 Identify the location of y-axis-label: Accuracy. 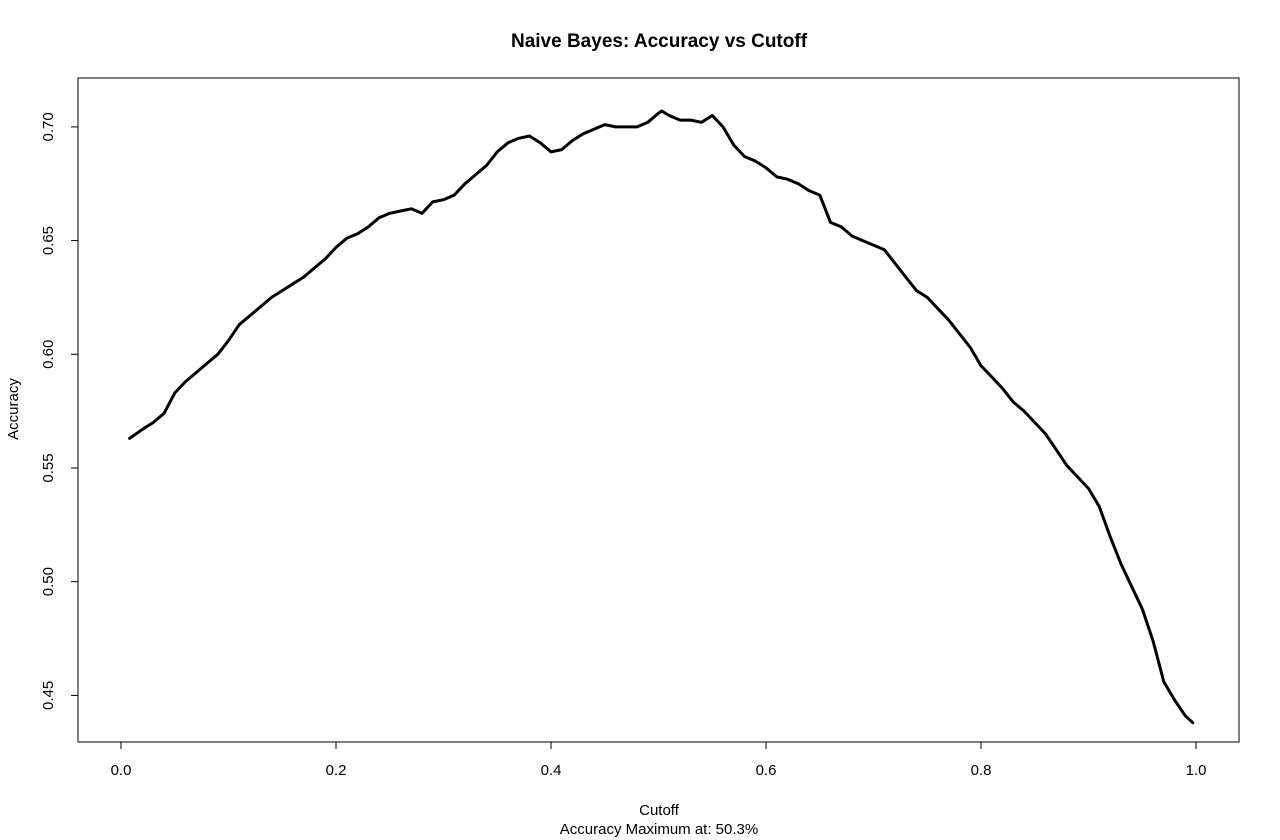
(13, 409).